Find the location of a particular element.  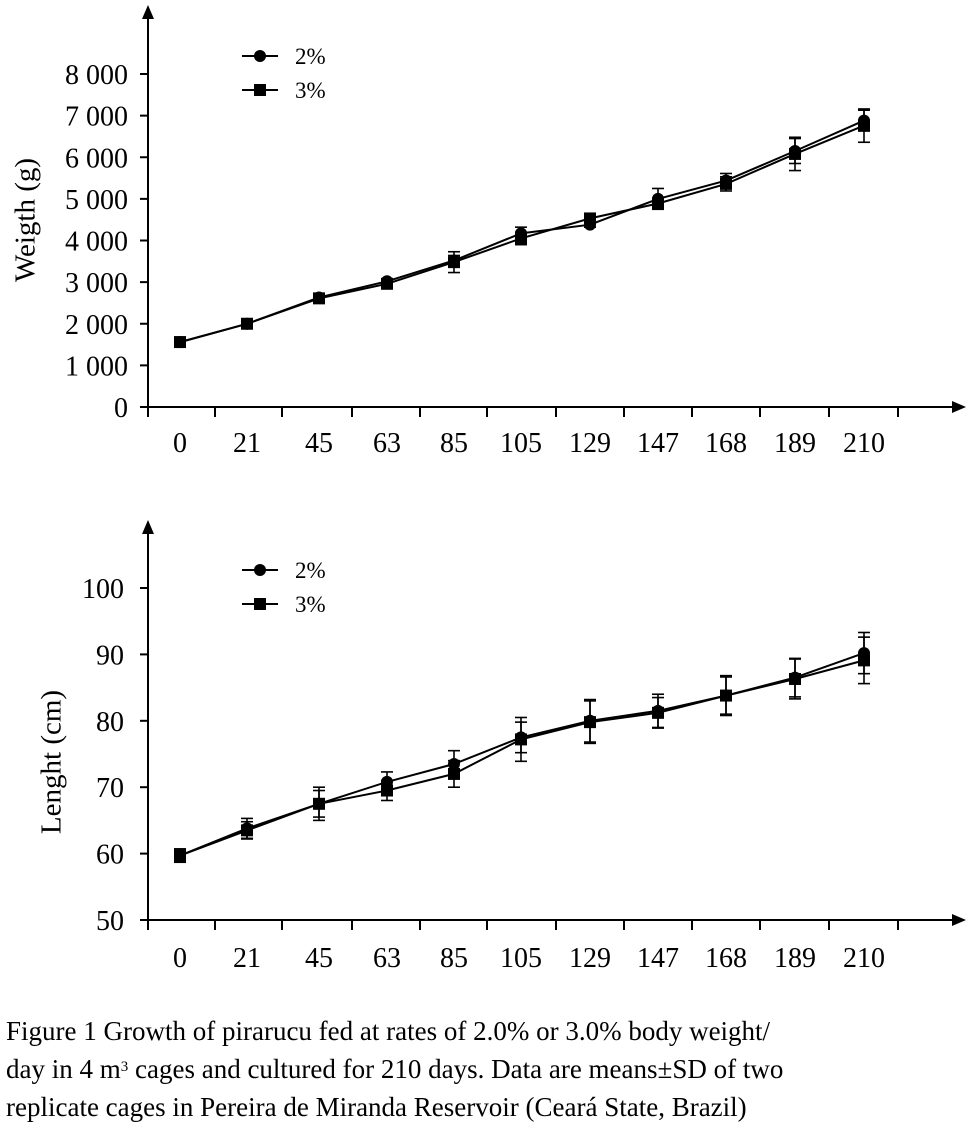

y-tick-label: 1 000 is located at coordinates (96, 366).